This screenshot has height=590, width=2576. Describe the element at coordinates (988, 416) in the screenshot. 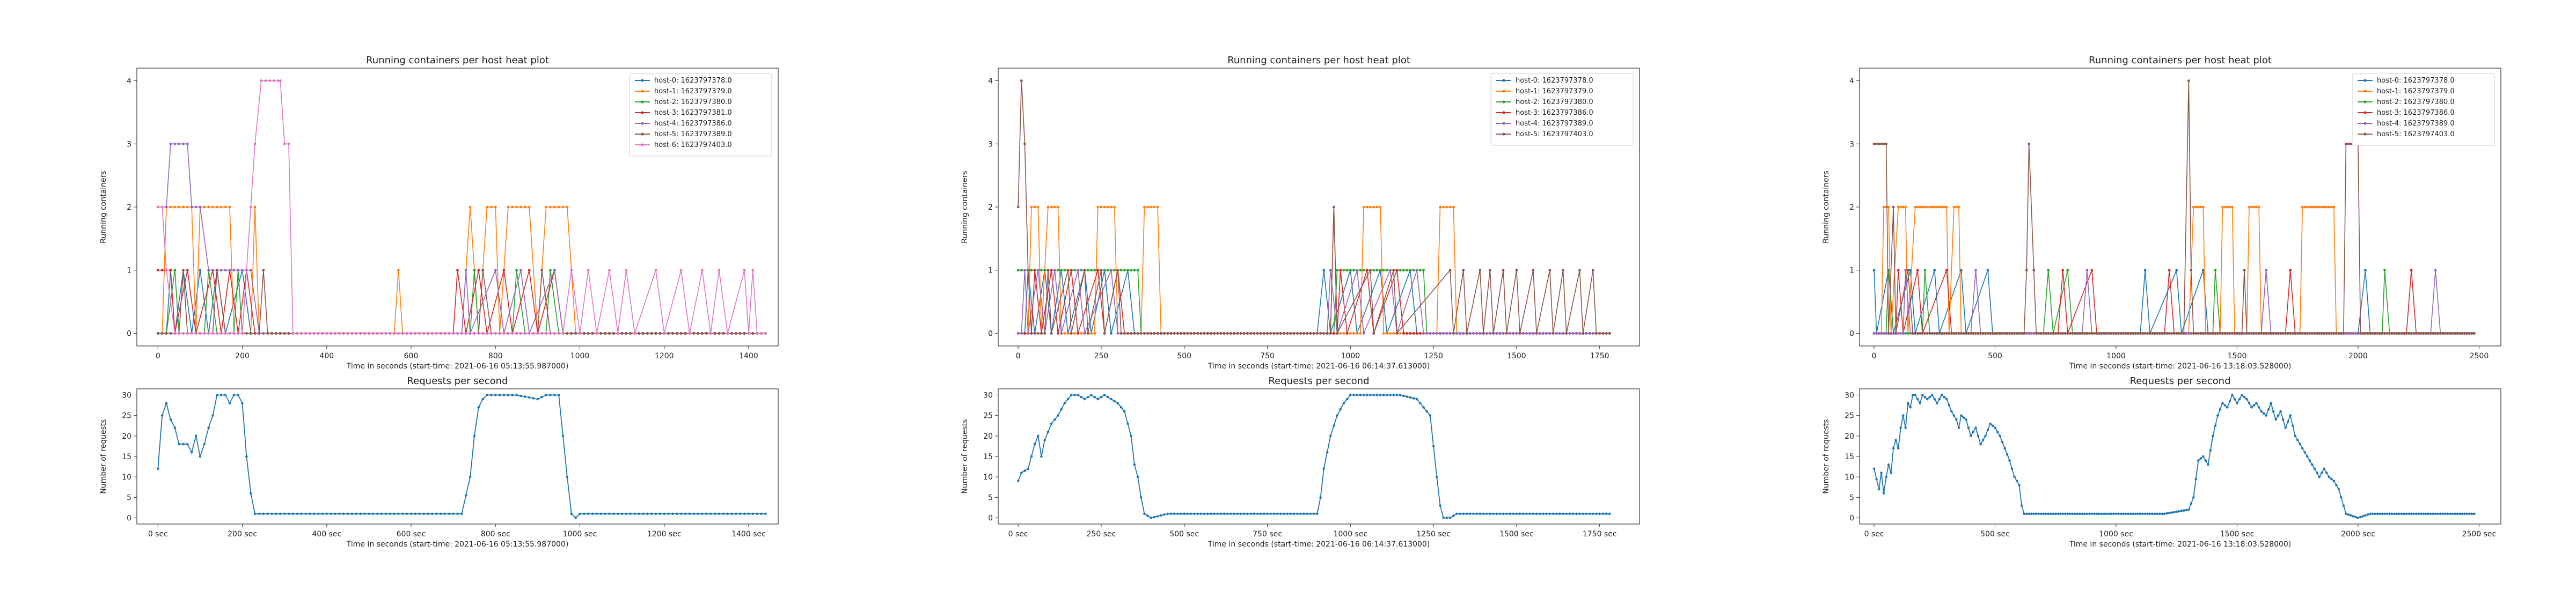

I see `y-tick-label: 25` at that location.